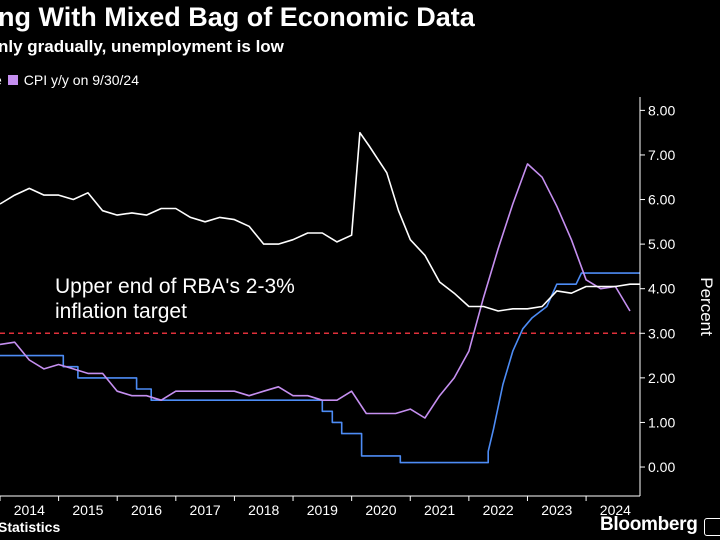  What do you see at coordinates (661, 467) in the screenshot?
I see `y-tick-label: 0.00` at bounding box center [661, 467].